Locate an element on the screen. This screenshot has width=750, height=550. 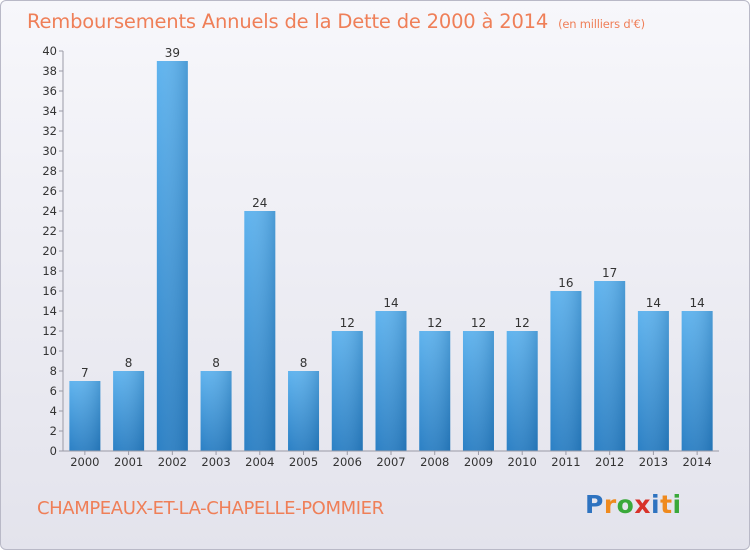
y-tick-label: 24 is located at coordinates (49, 211).